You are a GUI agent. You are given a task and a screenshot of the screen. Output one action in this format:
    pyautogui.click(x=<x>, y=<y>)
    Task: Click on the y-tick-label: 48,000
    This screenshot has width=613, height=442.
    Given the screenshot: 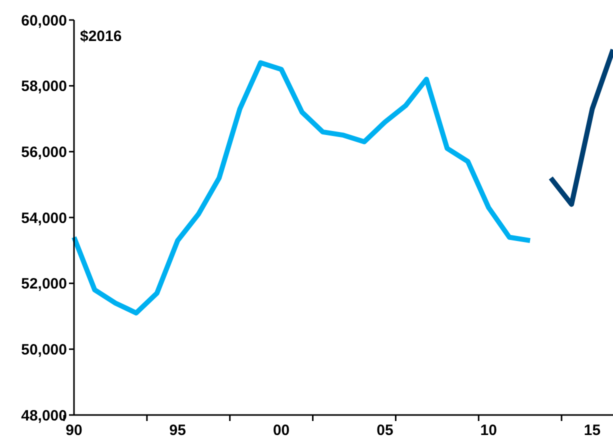 What is the action you would take?
    pyautogui.click(x=44, y=415)
    